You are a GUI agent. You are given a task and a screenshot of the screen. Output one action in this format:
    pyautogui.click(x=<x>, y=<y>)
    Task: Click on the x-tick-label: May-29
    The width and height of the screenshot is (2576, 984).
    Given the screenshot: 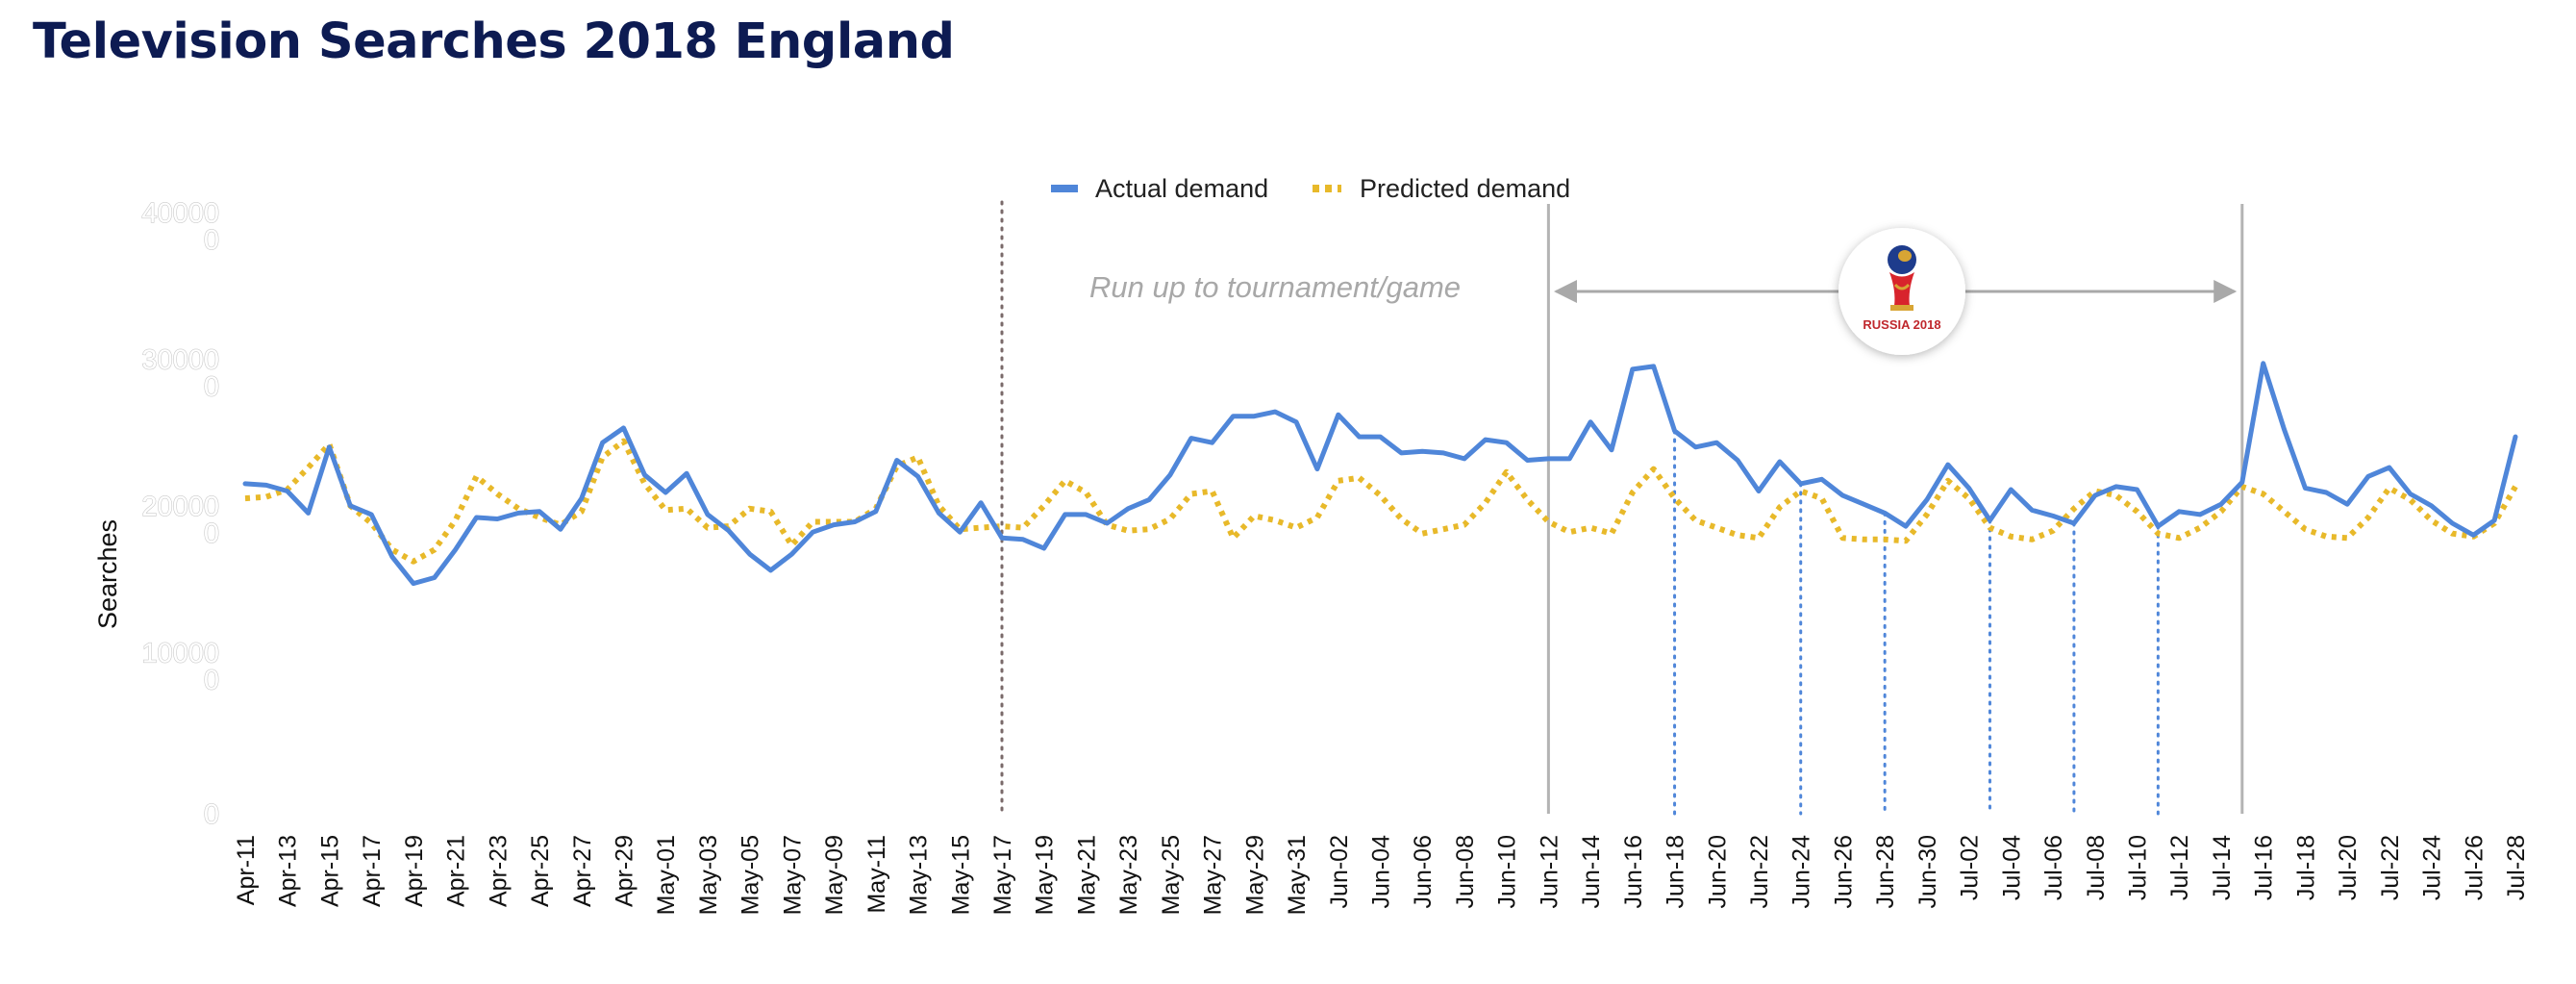 What is the action you would take?
    pyautogui.click(x=1254, y=875)
    